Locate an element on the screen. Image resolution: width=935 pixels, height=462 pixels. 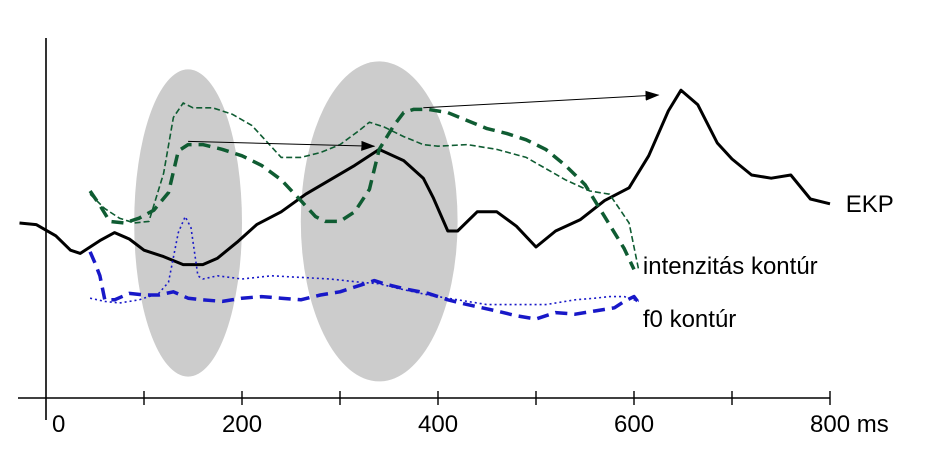
series-label-1: EKP is located at coordinates (870, 204).